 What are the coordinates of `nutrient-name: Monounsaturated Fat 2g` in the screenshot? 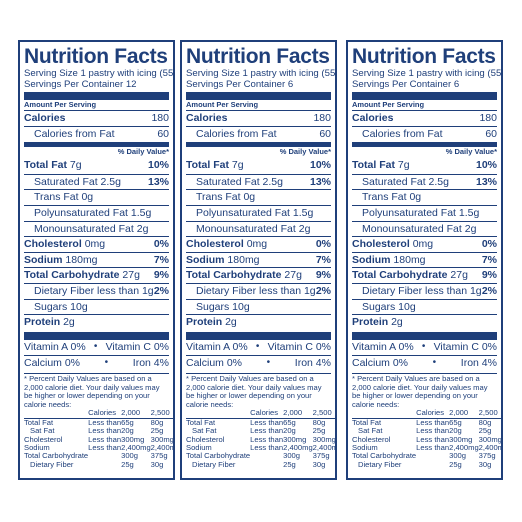 It's located at (253, 228).